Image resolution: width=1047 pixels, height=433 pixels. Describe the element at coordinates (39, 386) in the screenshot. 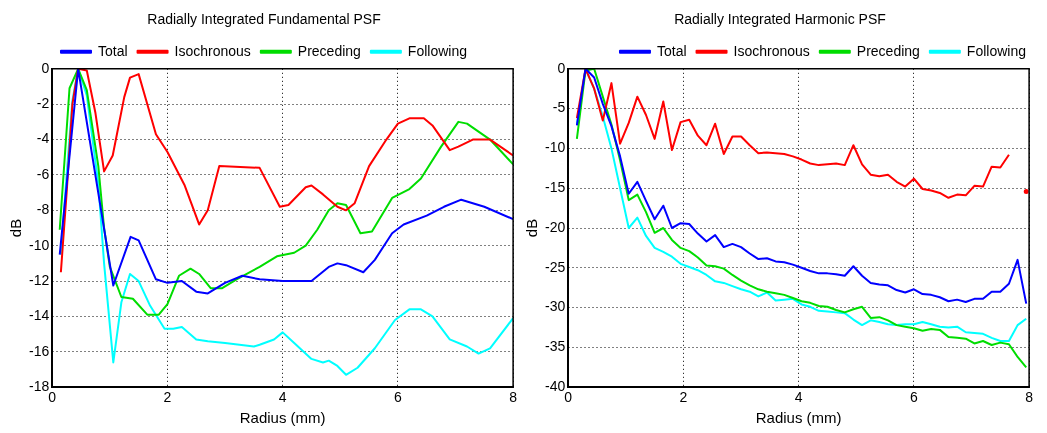

I see `y-tick-label: -18` at that location.